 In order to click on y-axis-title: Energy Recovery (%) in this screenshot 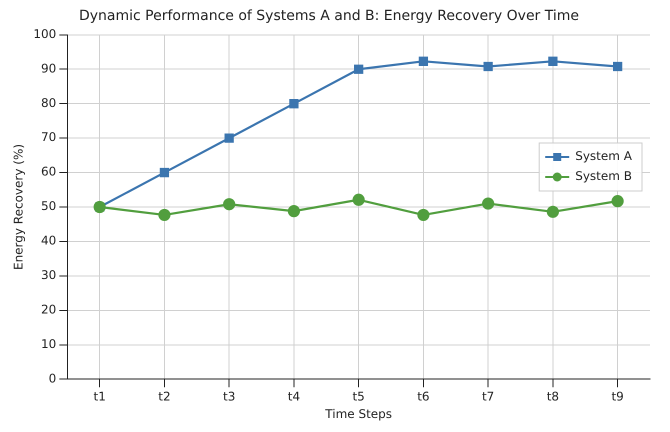, I will do `click(18, 207)`.